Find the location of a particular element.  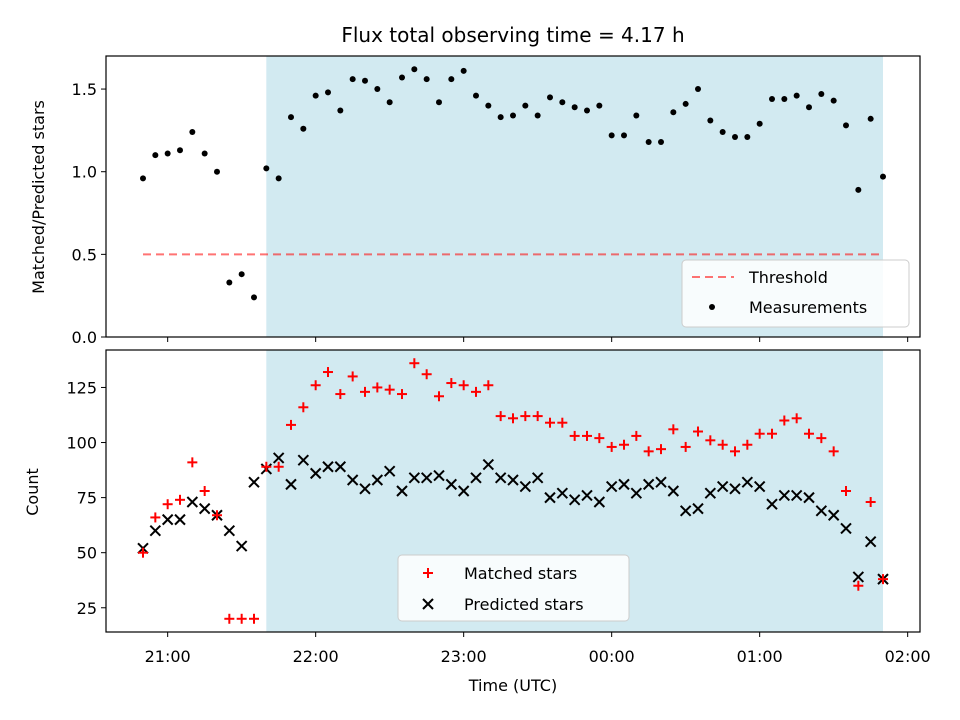

legend-measurements-swatch is located at coordinates (712, 307).